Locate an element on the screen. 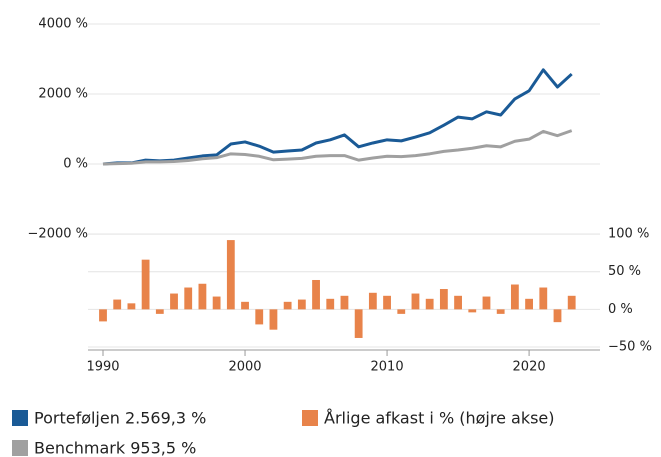 This screenshot has height=457, width=661. y-tick-label: −2000 % is located at coordinates (58, 233).